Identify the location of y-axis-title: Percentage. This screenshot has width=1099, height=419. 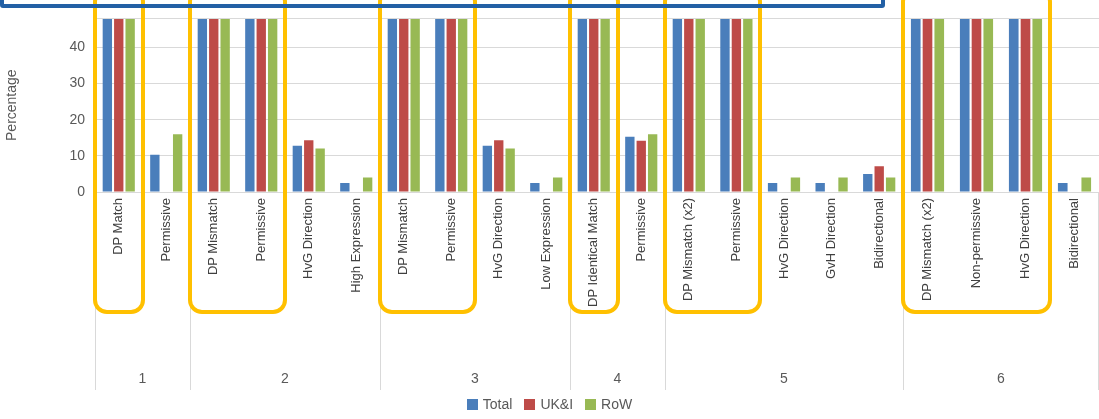
(11, 105).